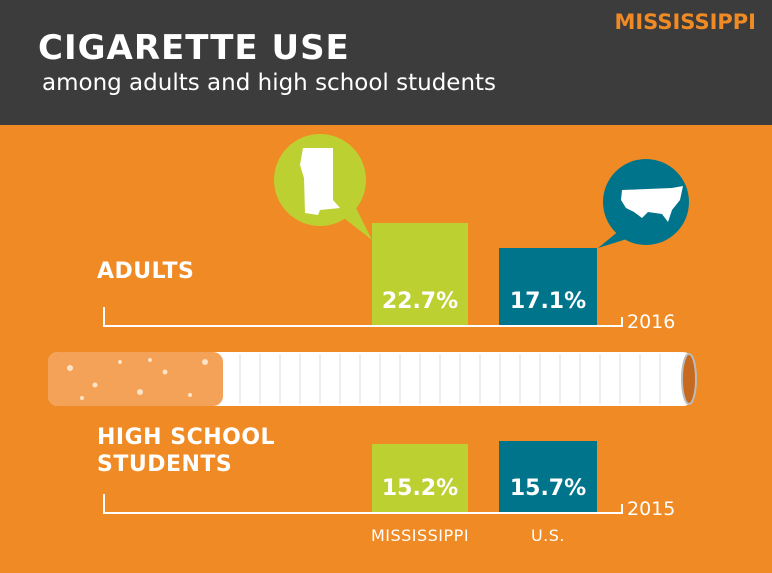  What do you see at coordinates (651, 509) in the screenshot?
I see `period-label: 2015` at bounding box center [651, 509].